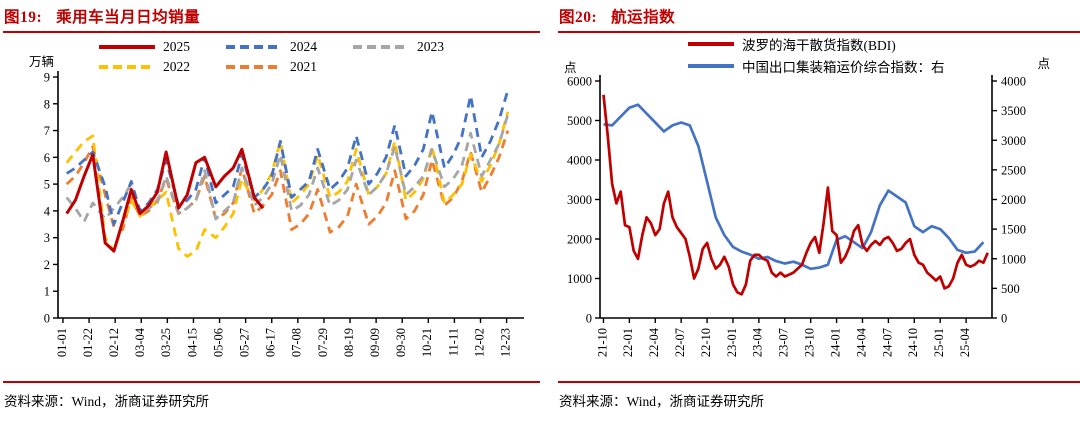 This screenshot has height=424, width=1080. Describe the element at coordinates (349, 342) in the screenshot. I see `svg-text: 08-19` at that location.